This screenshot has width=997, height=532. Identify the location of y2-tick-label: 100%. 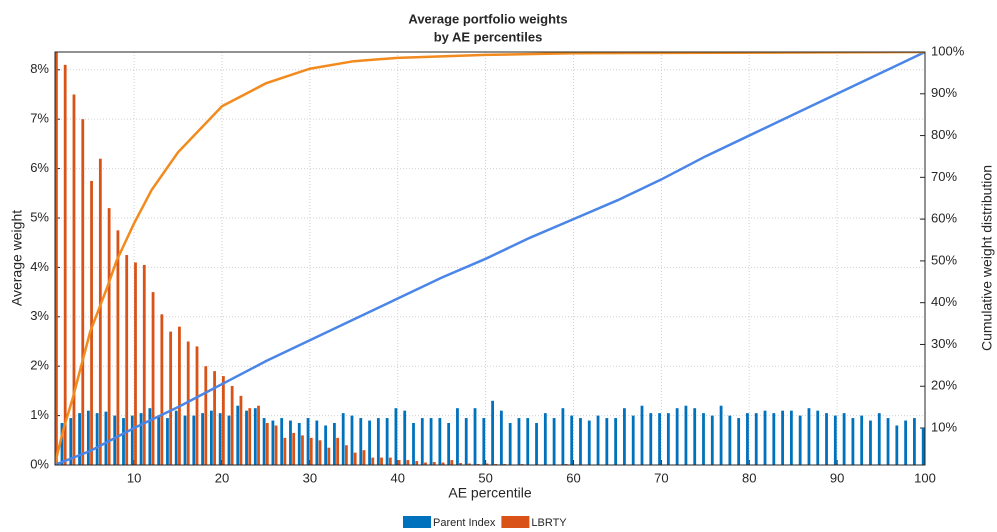
(948, 50).